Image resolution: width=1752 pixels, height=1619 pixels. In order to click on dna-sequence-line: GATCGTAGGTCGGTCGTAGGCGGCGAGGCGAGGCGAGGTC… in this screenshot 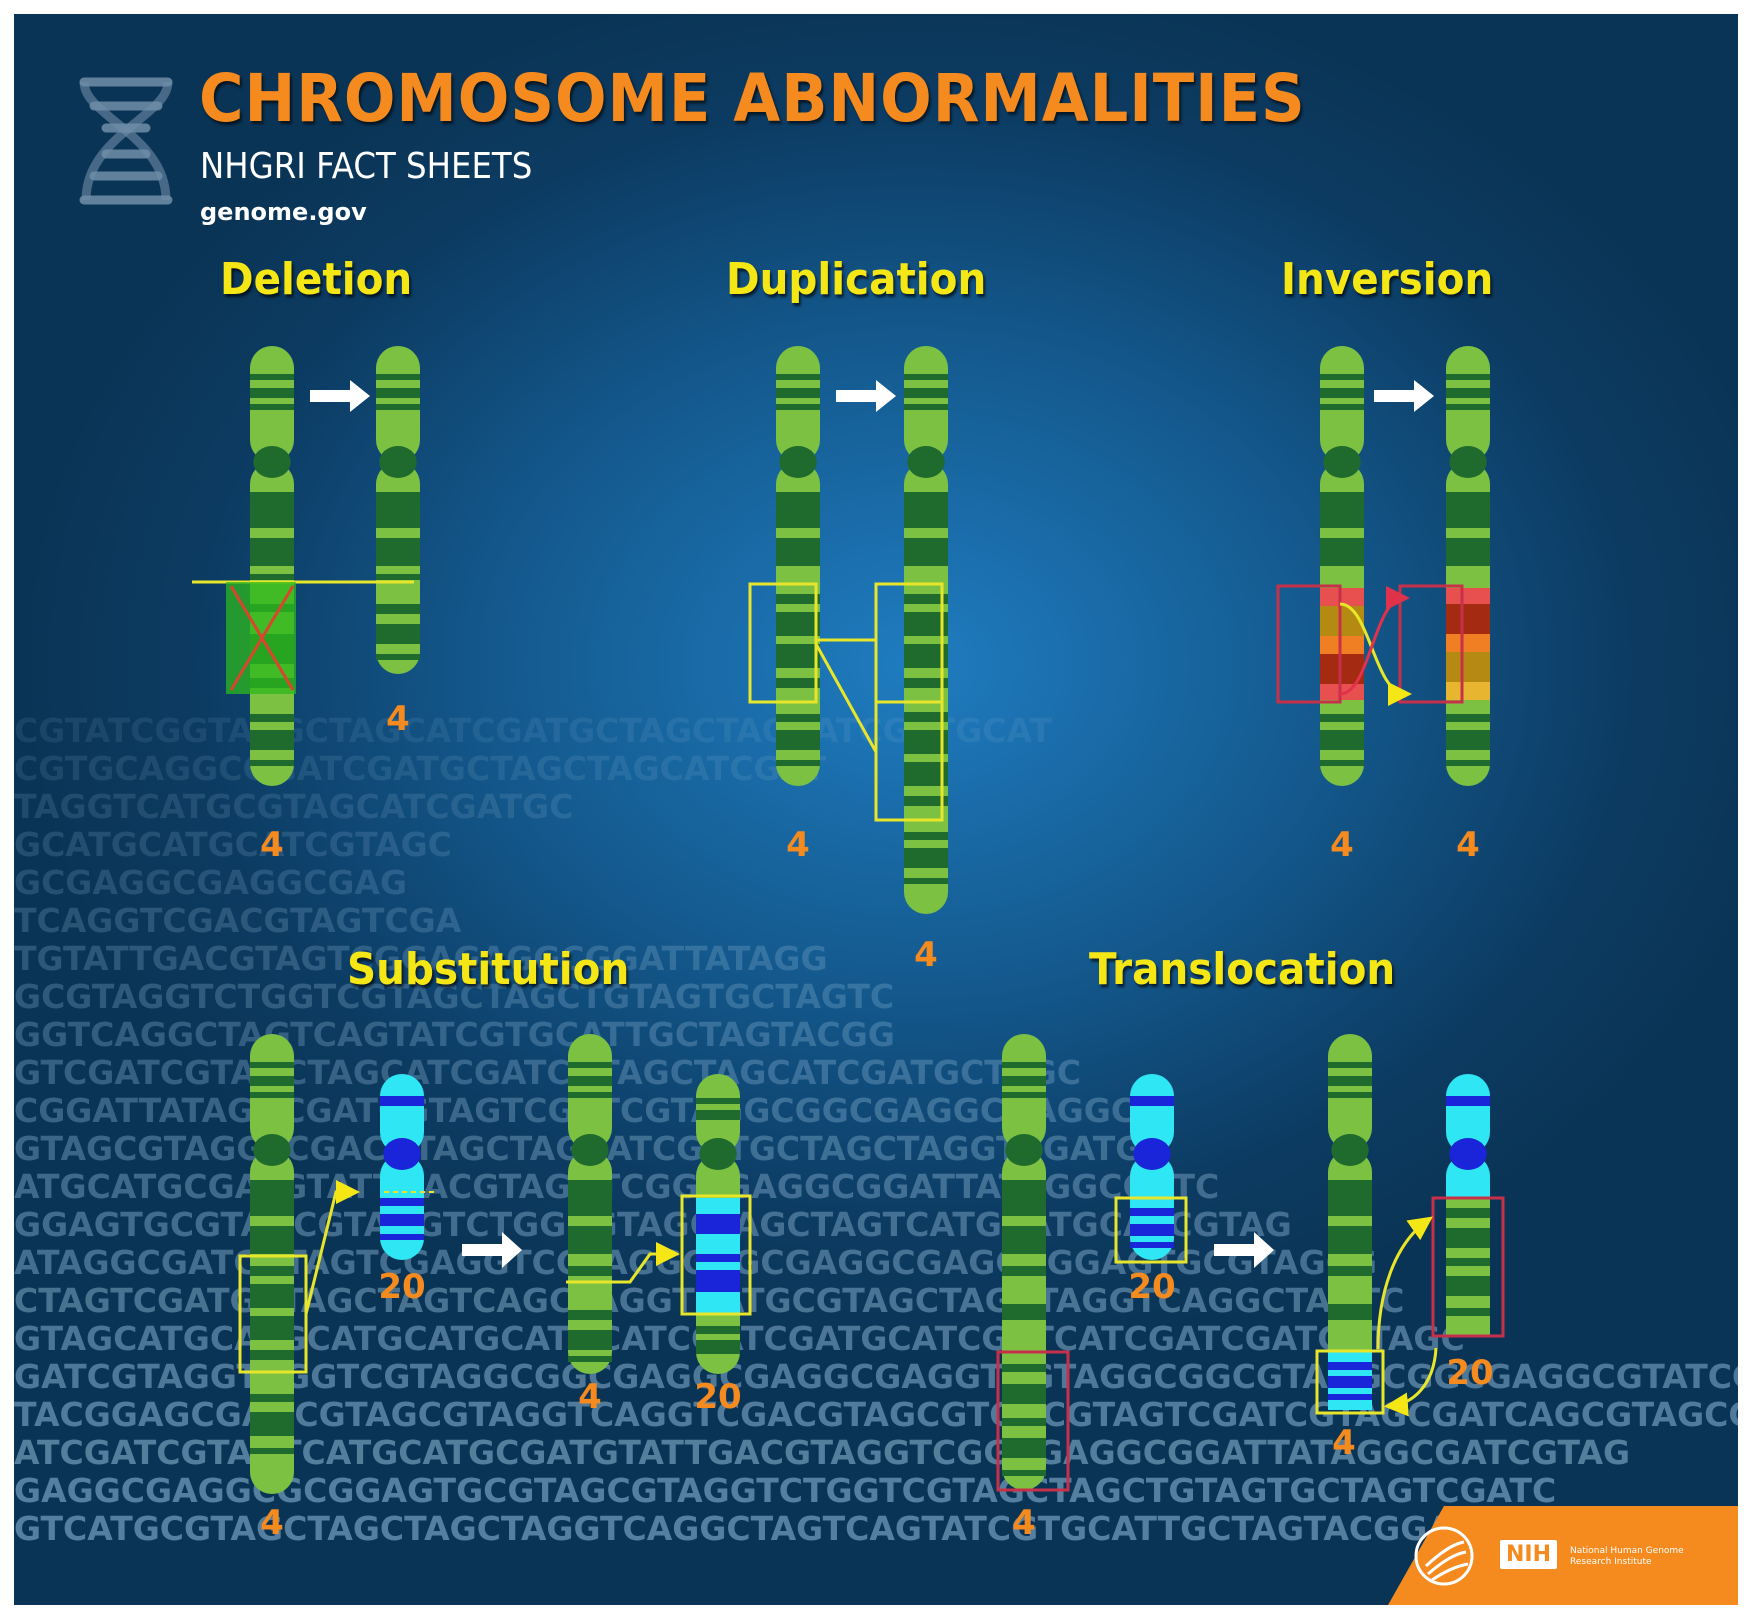, I will do `click(876, 1376)`.